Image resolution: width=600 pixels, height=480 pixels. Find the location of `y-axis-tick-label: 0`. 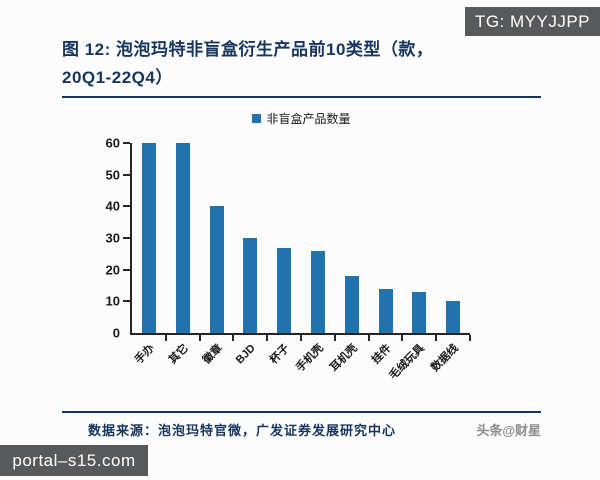

y-axis-tick-label: 0 is located at coordinates (116, 333).